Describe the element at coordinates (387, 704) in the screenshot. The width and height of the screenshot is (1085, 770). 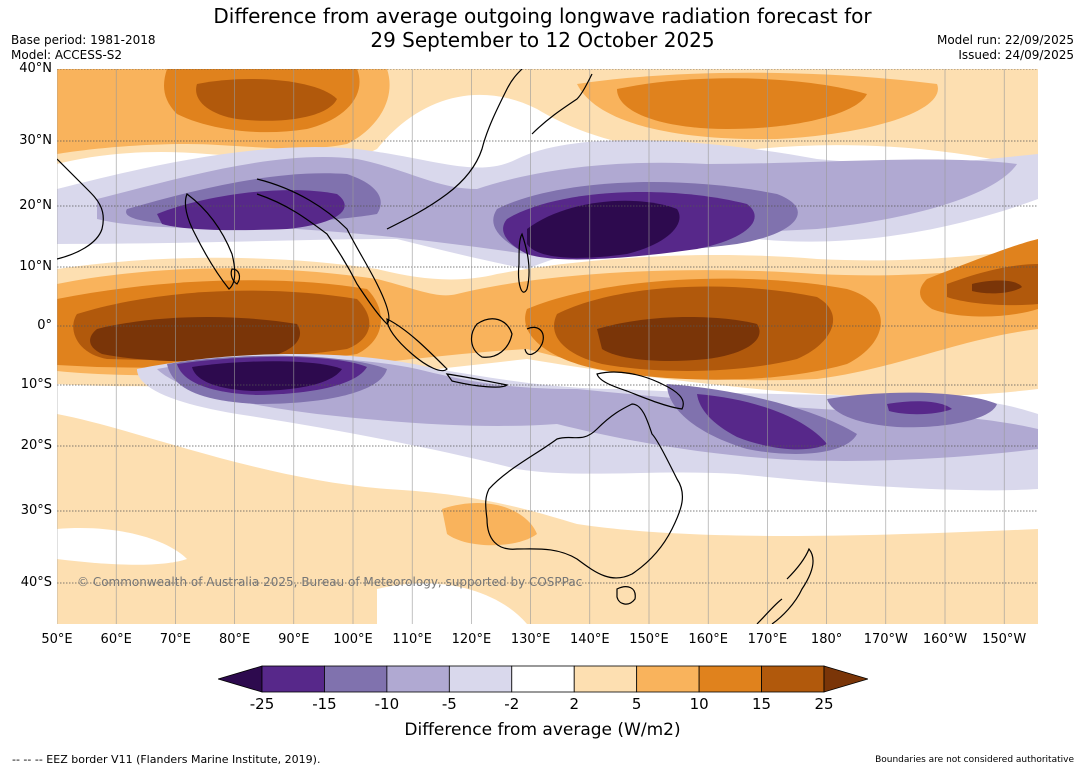
I see `colorbar-tick: -10` at that location.